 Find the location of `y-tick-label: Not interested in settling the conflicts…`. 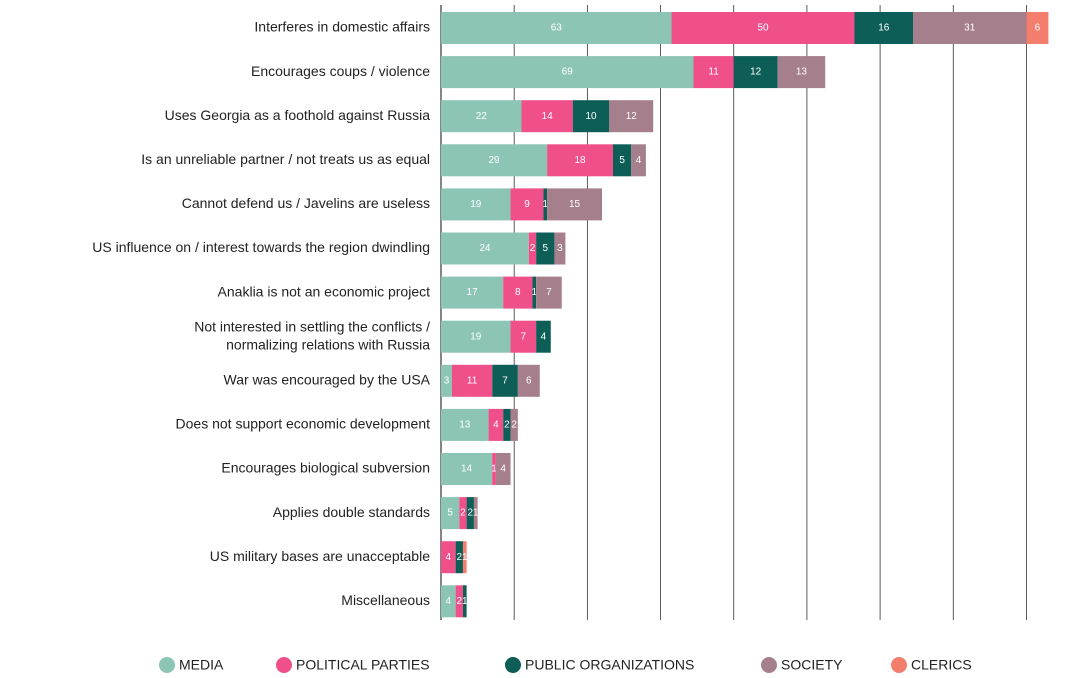

y-tick-label: Not interested in settling the conflicts… is located at coordinates (312, 335).